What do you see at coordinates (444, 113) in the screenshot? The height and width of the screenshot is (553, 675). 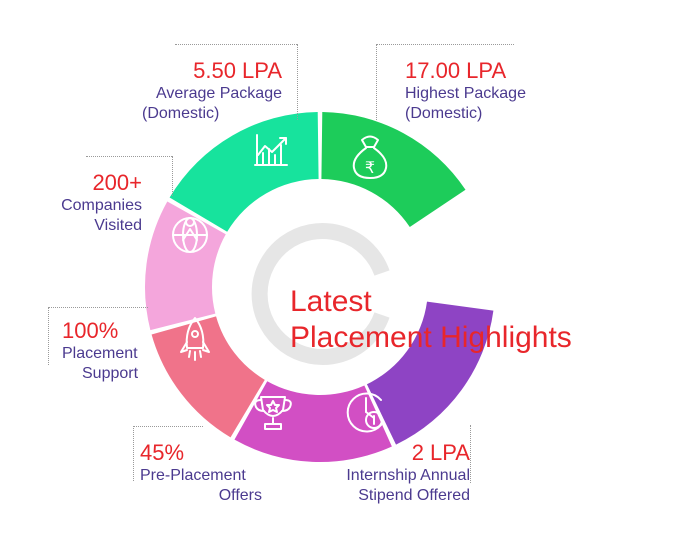 I see `highest-package-label-2: (Domestic)` at bounding box center [444, 113].